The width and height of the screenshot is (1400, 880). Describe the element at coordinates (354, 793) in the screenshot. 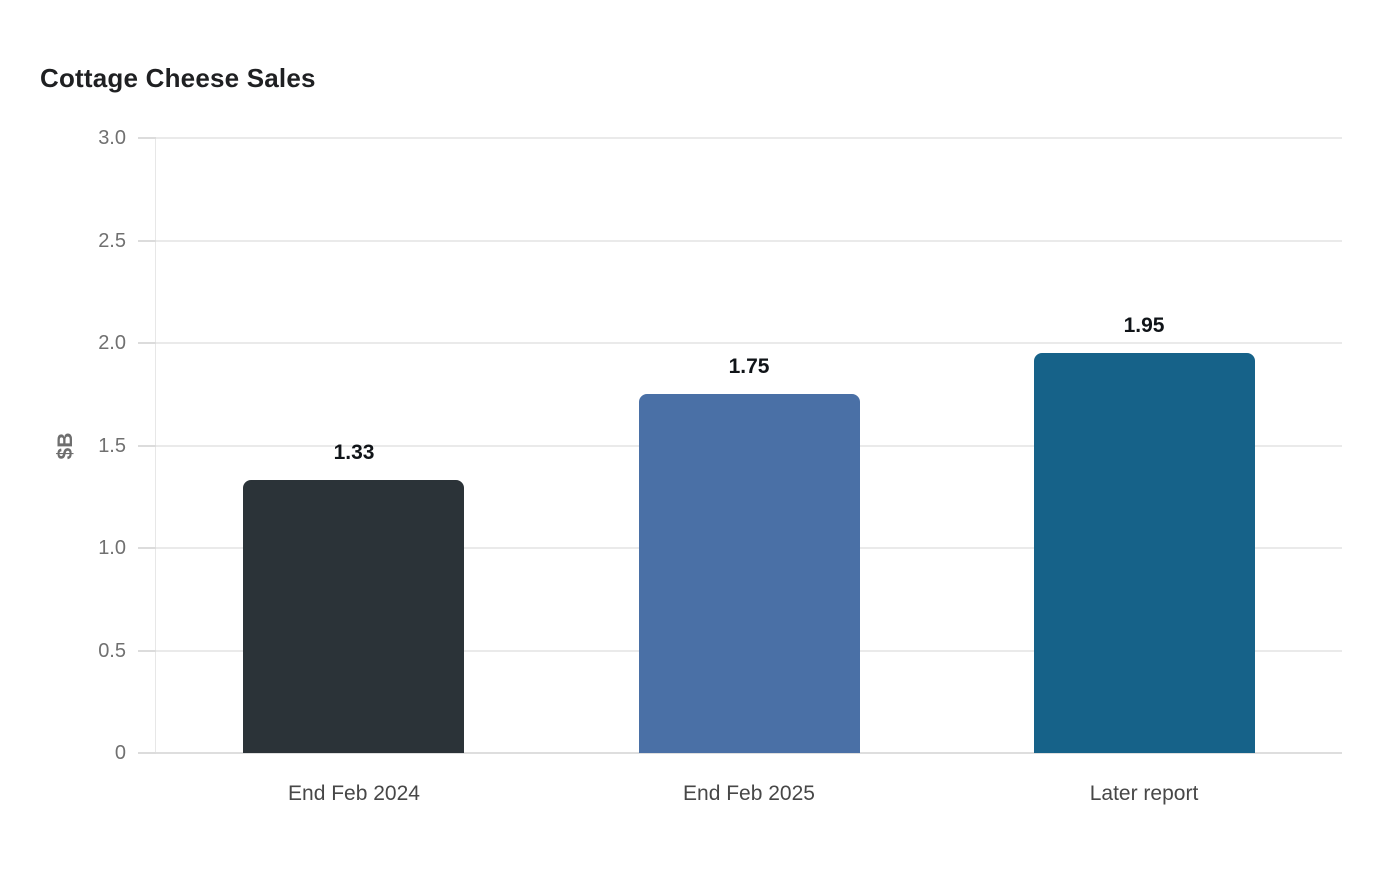

I see `x-category-label: End Feb 2024` at that location.